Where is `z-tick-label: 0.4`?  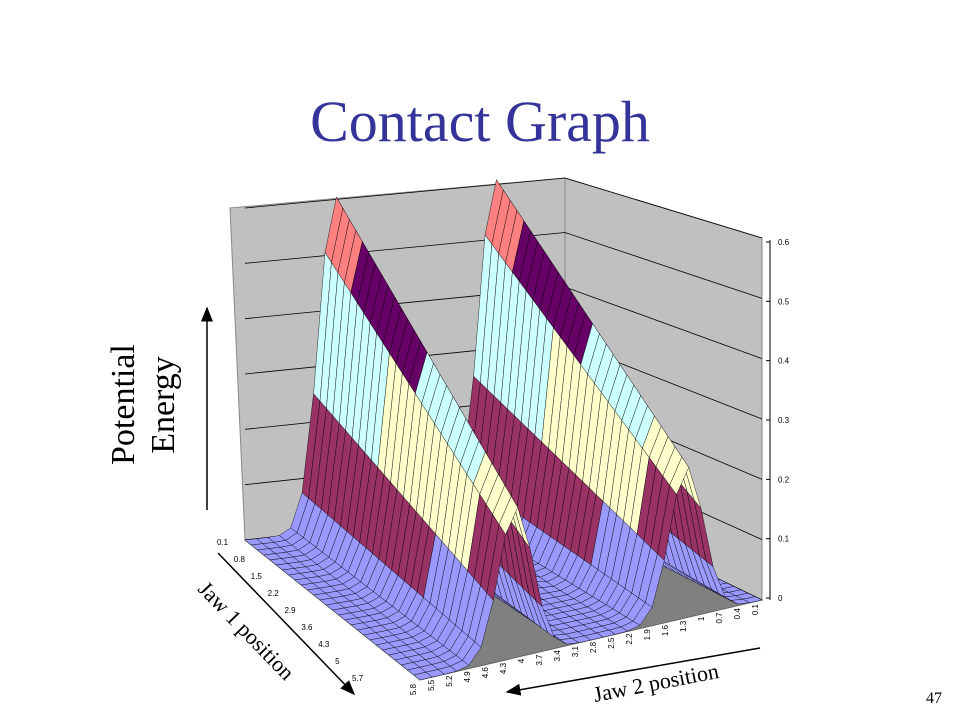
z-tick-label: 0.4 is located at coordinates (784, 361).